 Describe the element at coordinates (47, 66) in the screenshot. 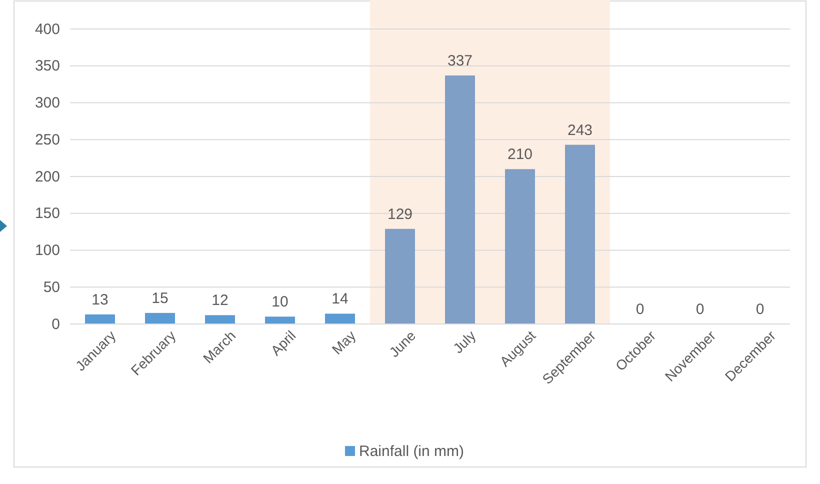

I see `y-tick-label: 350` at that location.